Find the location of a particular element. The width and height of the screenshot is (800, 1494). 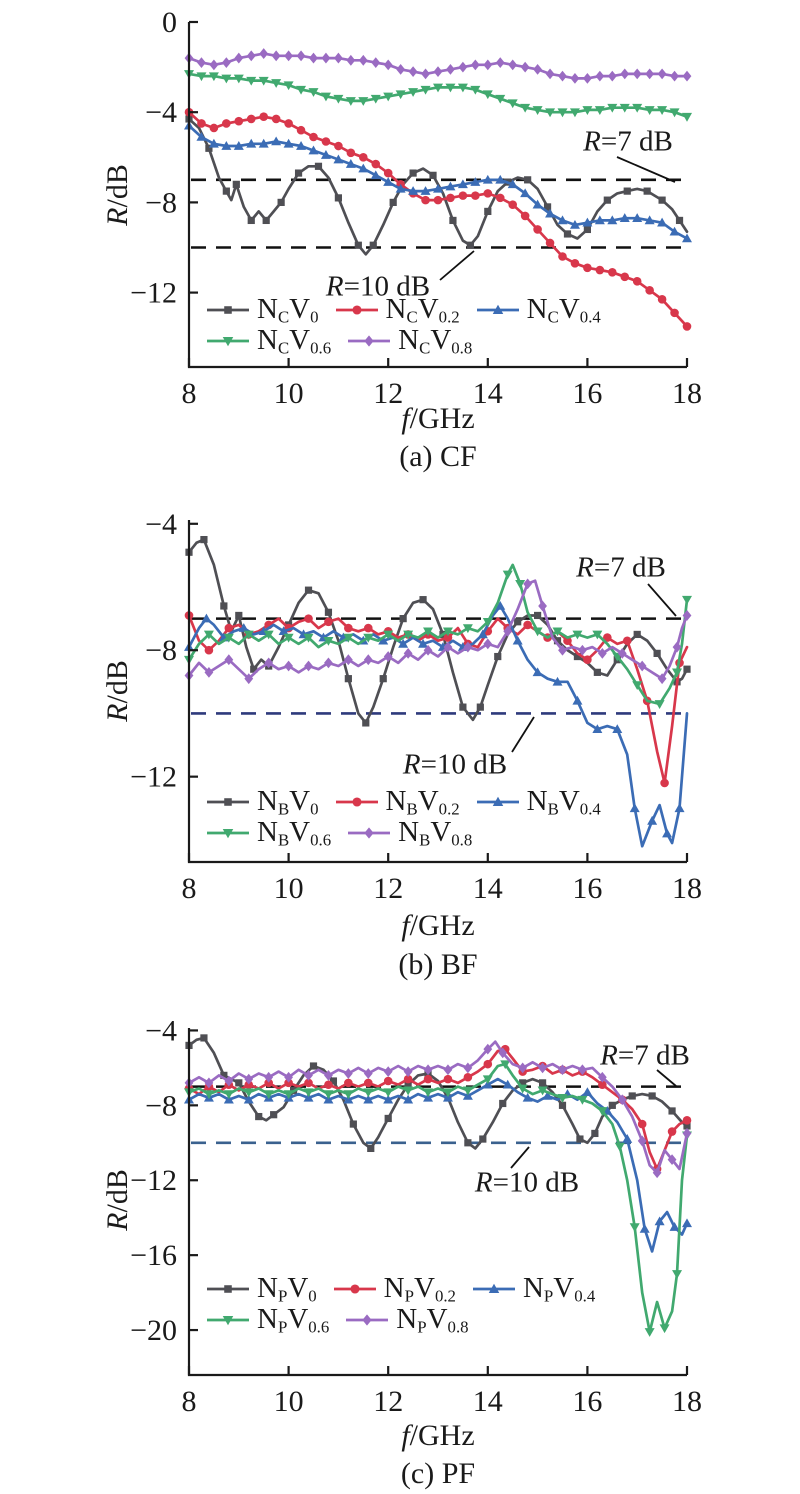

series-line-NPV0.4 is located at coordinates (438, 1165).